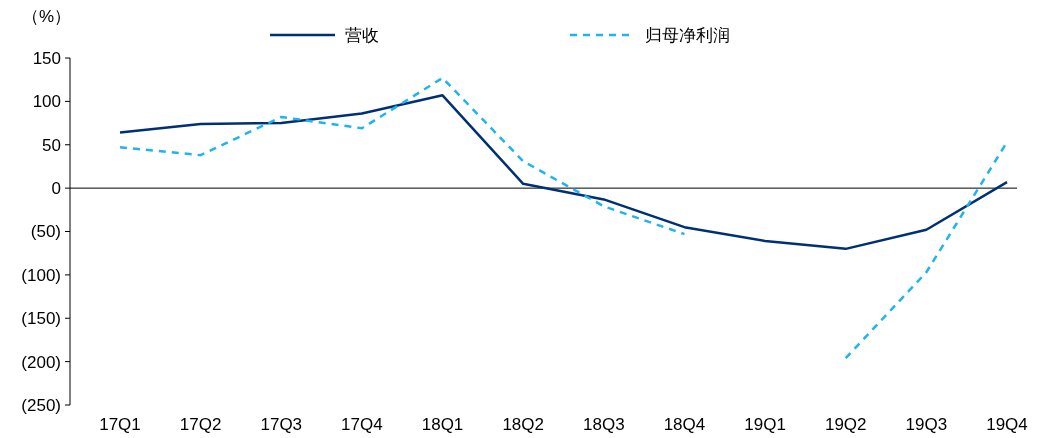 This screenshot has height=438, width=1037. I want to click on x-tick-label: 17Q4, so click(362, 424).